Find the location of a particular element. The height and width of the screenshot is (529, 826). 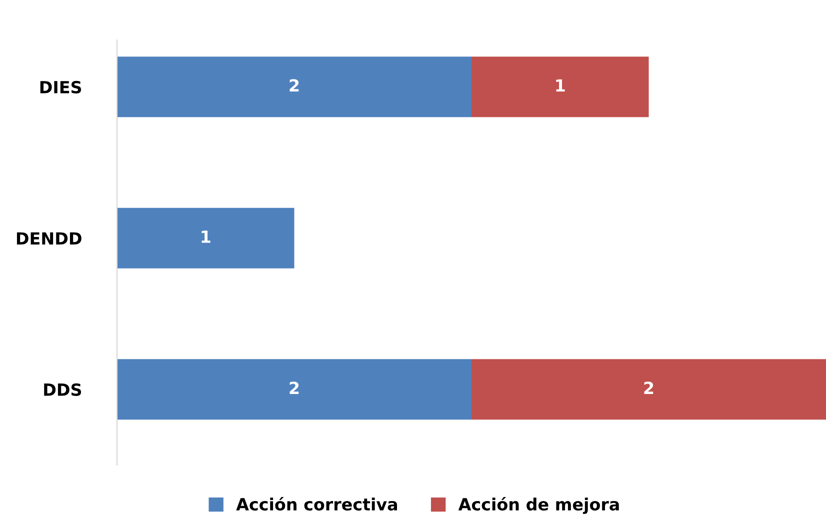

legend-label: Acción correctiva is located at coordinates (317, 504).